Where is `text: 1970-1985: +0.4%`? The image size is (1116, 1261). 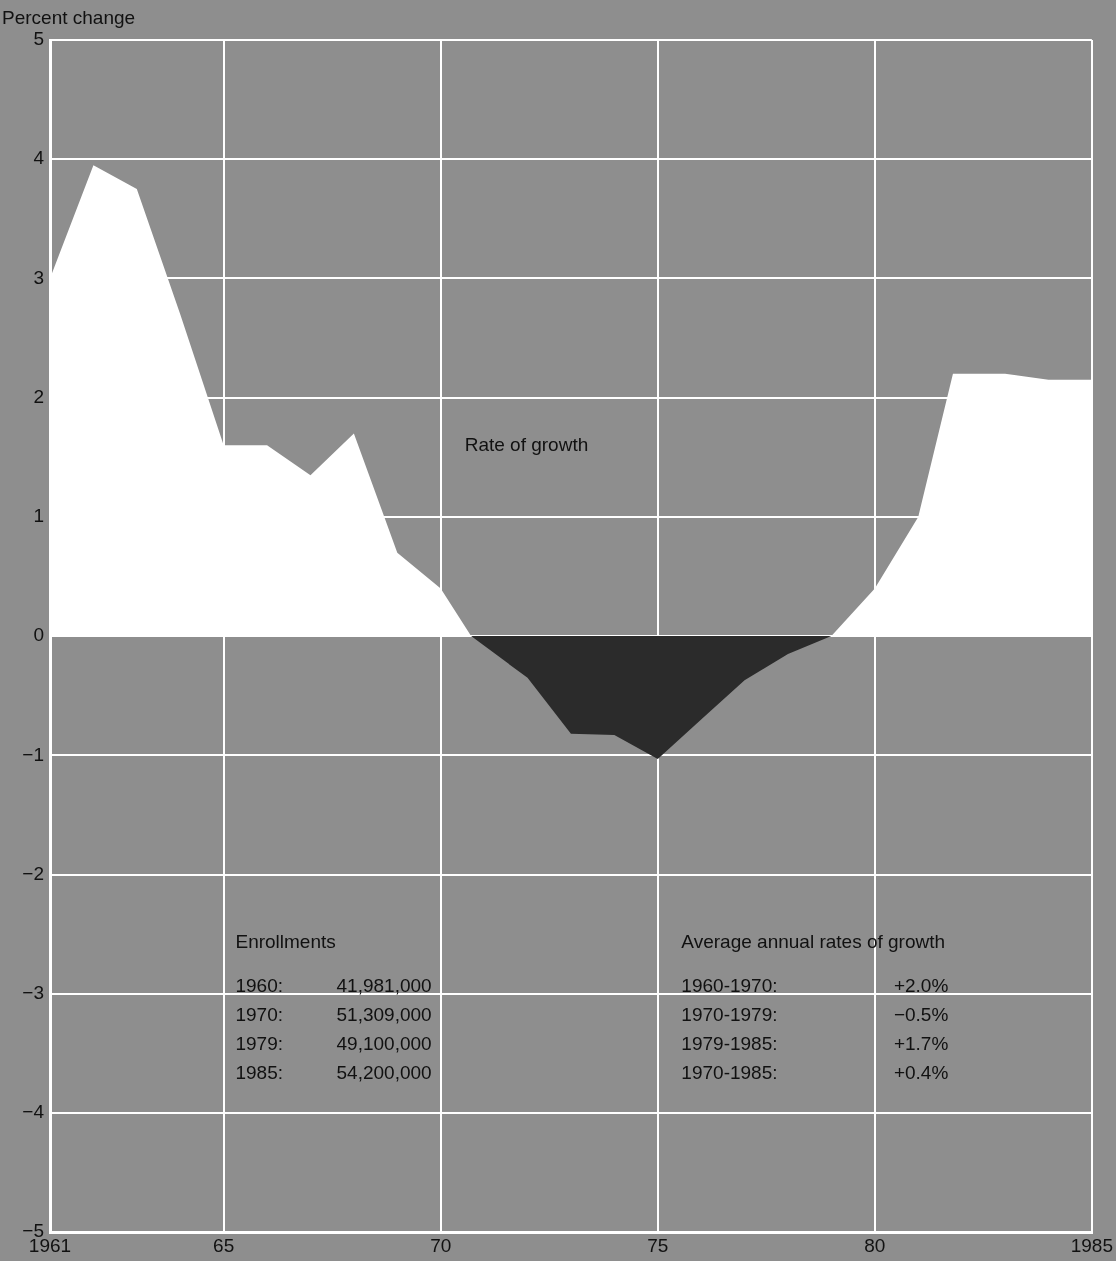 text: 1970-1985: +0.4% is located at coordinates (815, 1073).